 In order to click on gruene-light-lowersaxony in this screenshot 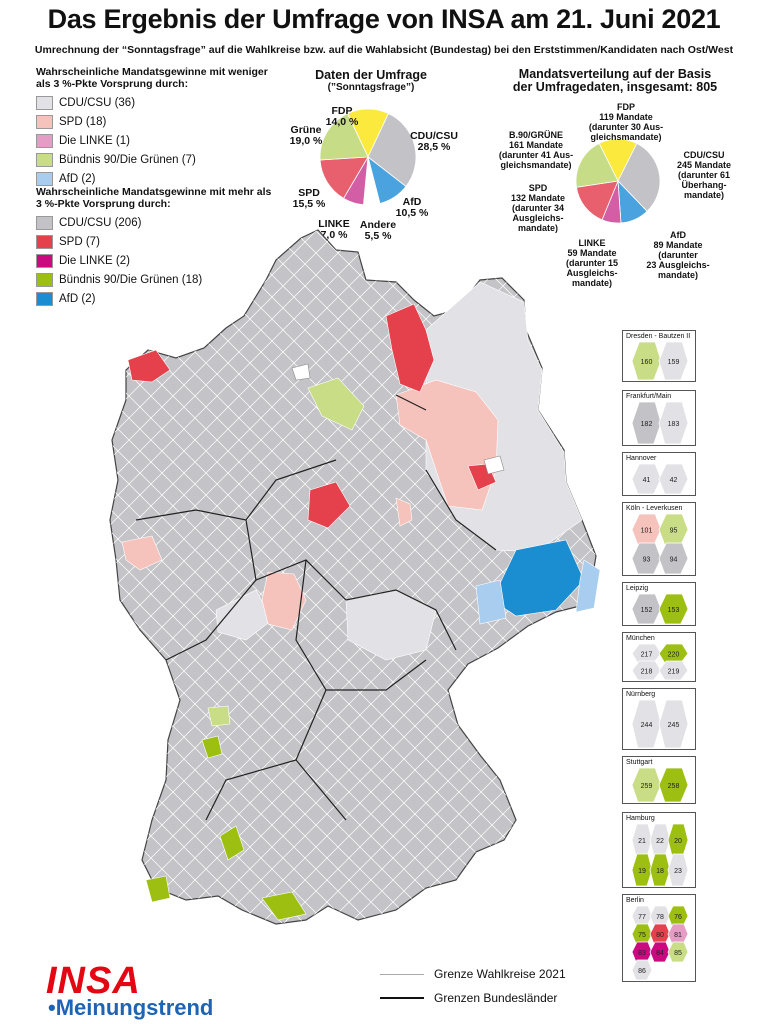, I will do `click(336, 404)`.